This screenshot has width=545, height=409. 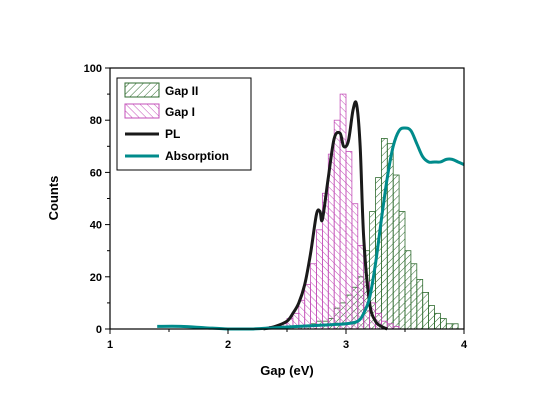 I want to click on y-tick-label: 80, so click(x=96, y=121).